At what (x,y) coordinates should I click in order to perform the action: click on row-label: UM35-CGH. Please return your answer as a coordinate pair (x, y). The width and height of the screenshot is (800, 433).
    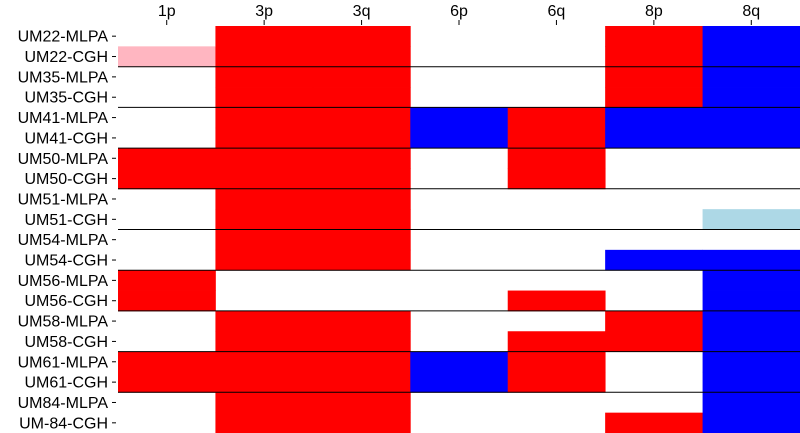
    Looking at the image, I should click on (66, 98).